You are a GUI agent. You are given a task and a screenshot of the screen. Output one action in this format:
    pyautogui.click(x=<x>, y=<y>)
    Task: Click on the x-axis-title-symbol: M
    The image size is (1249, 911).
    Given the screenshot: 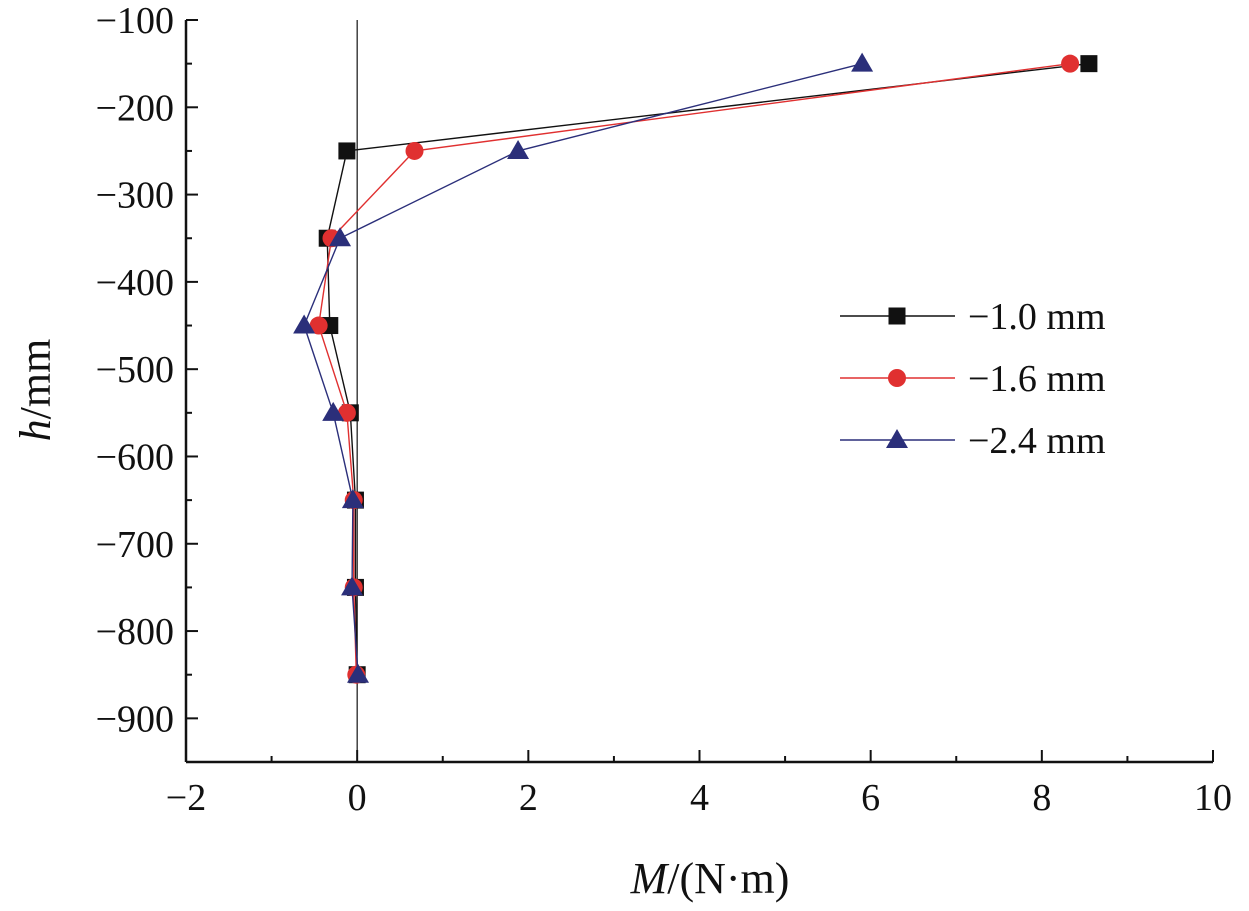 What is the action you would take?
    pyautogui.click(x=650, y=878)
    